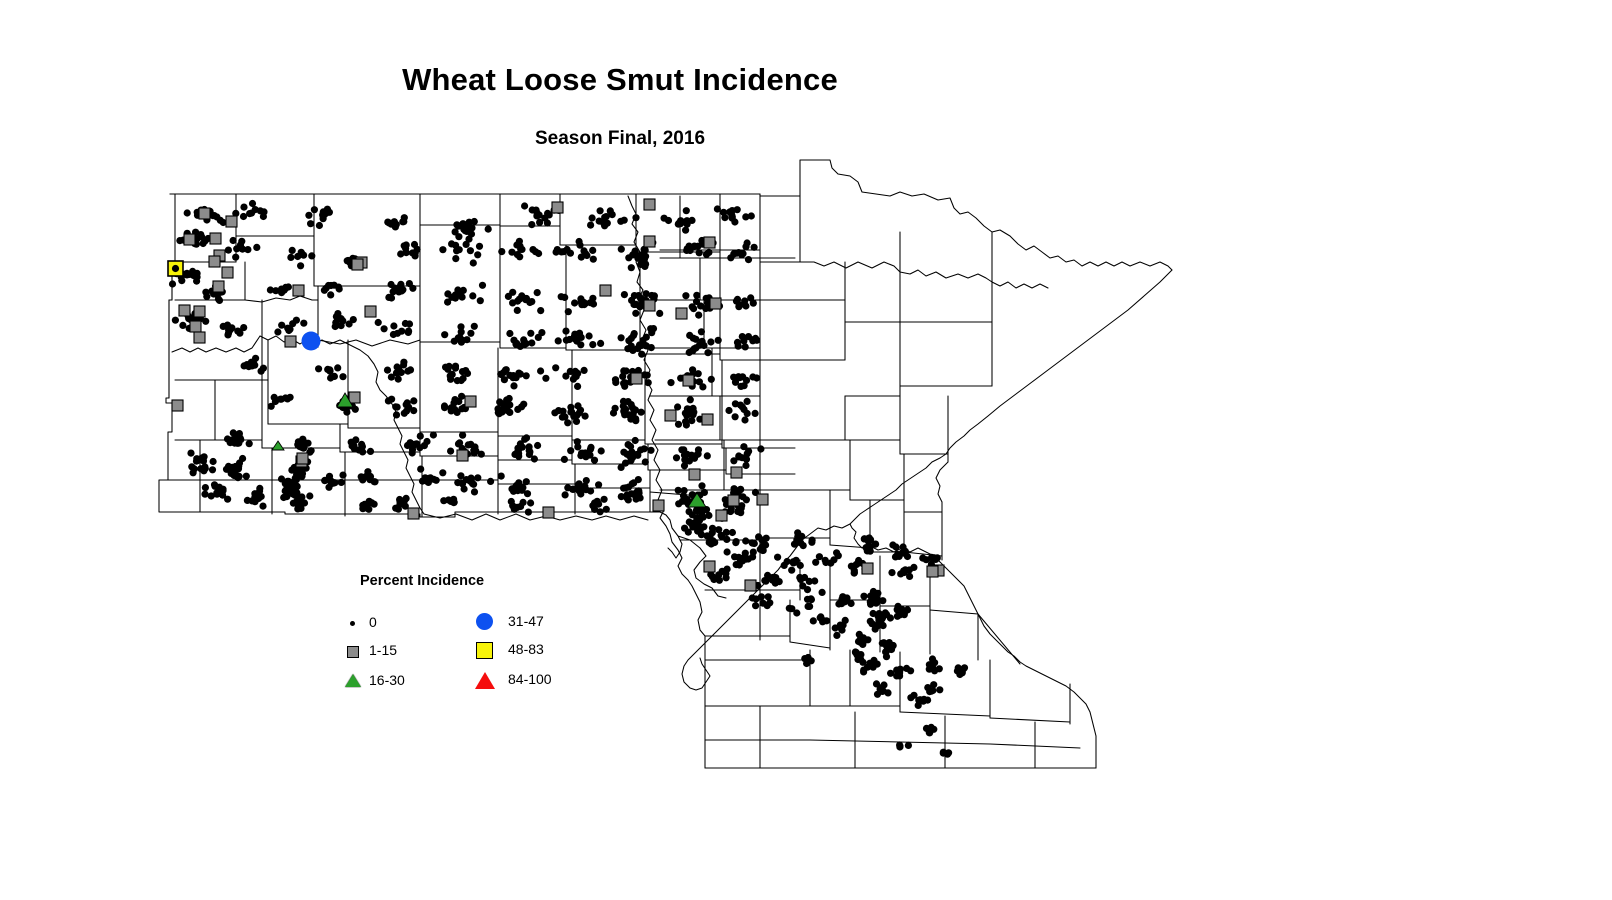 This screenshot has width=1612, height=900. I want to click on legend-swatch-black-dot-icon, so click(353, 623).